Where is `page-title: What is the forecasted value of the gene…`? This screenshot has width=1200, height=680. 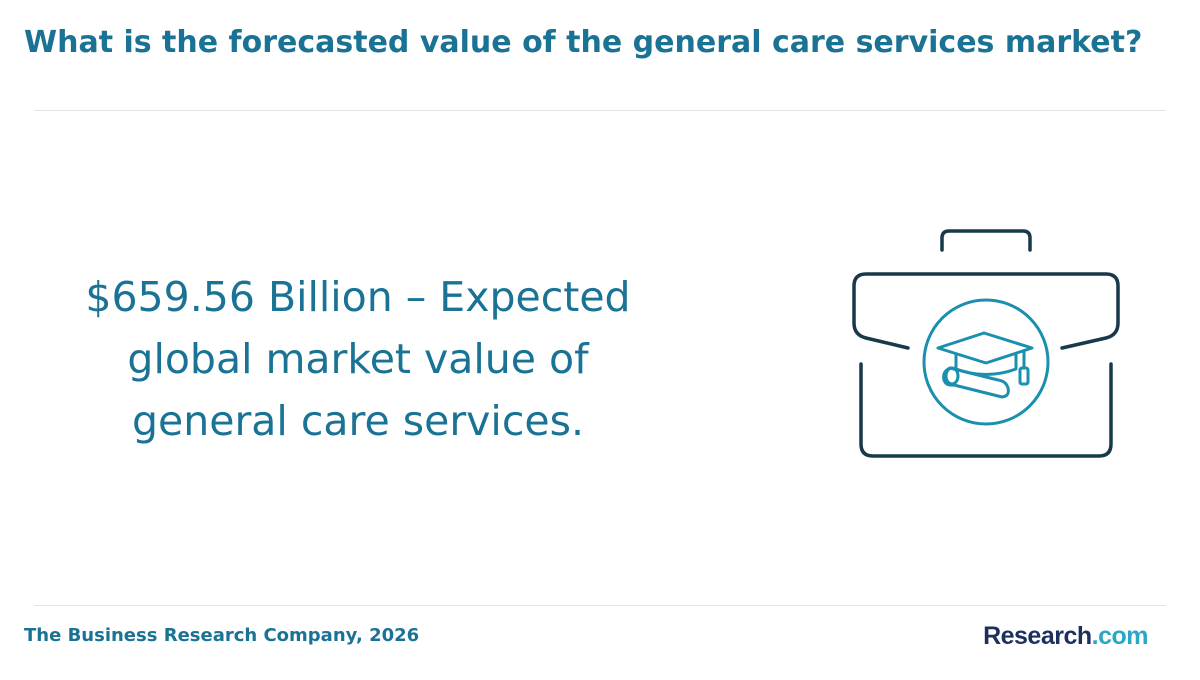 page-title: What is the forecasted value of the gene… is located at coordinates (583, 42).